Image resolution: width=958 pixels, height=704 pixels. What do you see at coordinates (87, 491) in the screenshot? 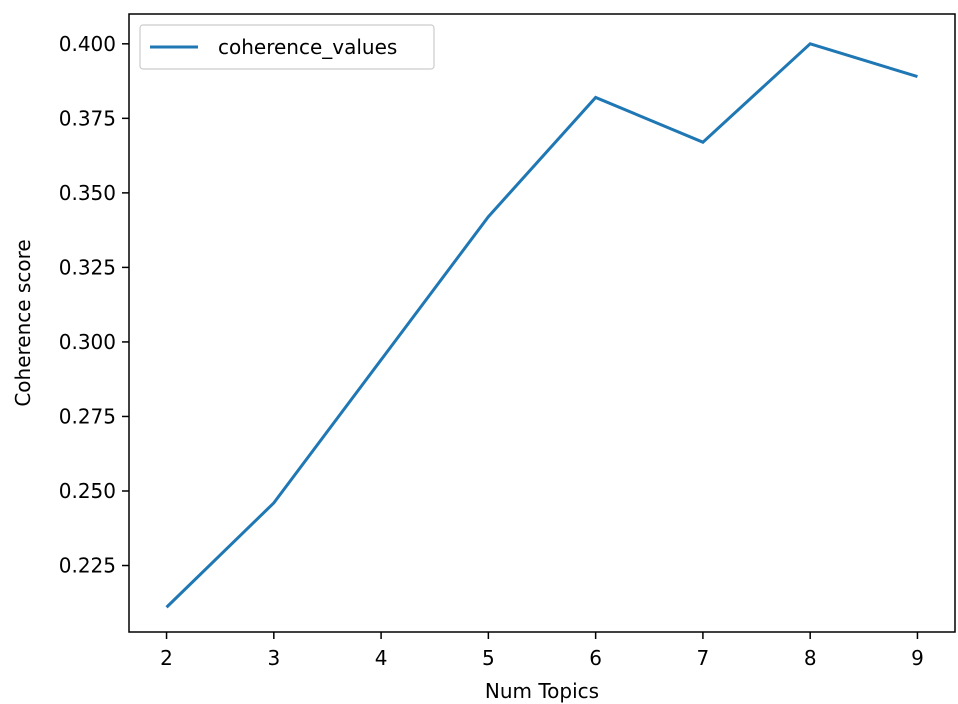
I see `y-tick-label: 0.250` at bounding box center [87, 491].